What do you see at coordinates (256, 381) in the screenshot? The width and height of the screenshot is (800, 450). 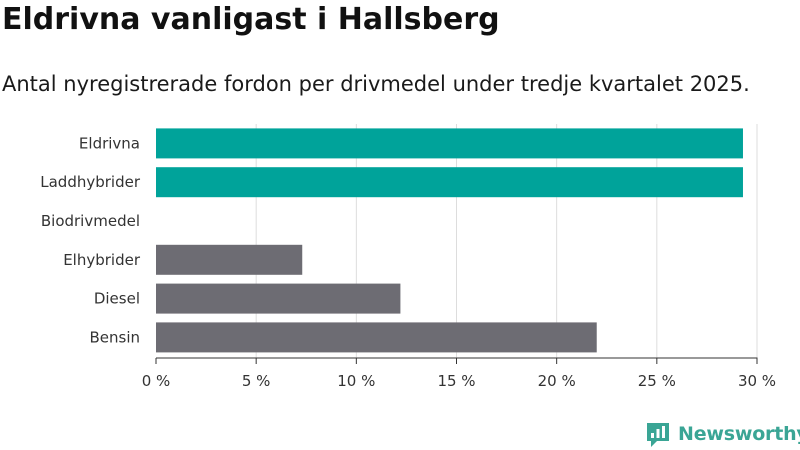 I see `x-tick-label: 5 %` at bounding box center [256, 381].